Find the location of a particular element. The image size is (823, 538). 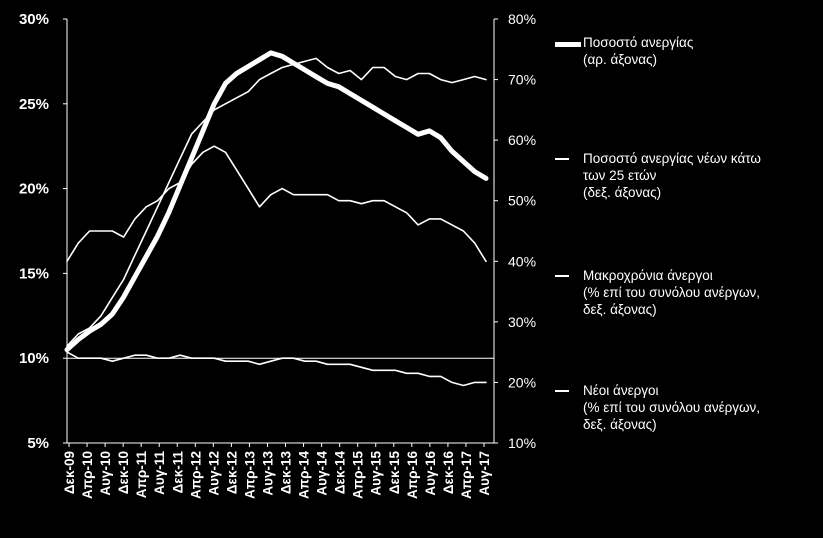

legend-line: Ποσοστό ανεργίας is located at coordinates (638, 42).